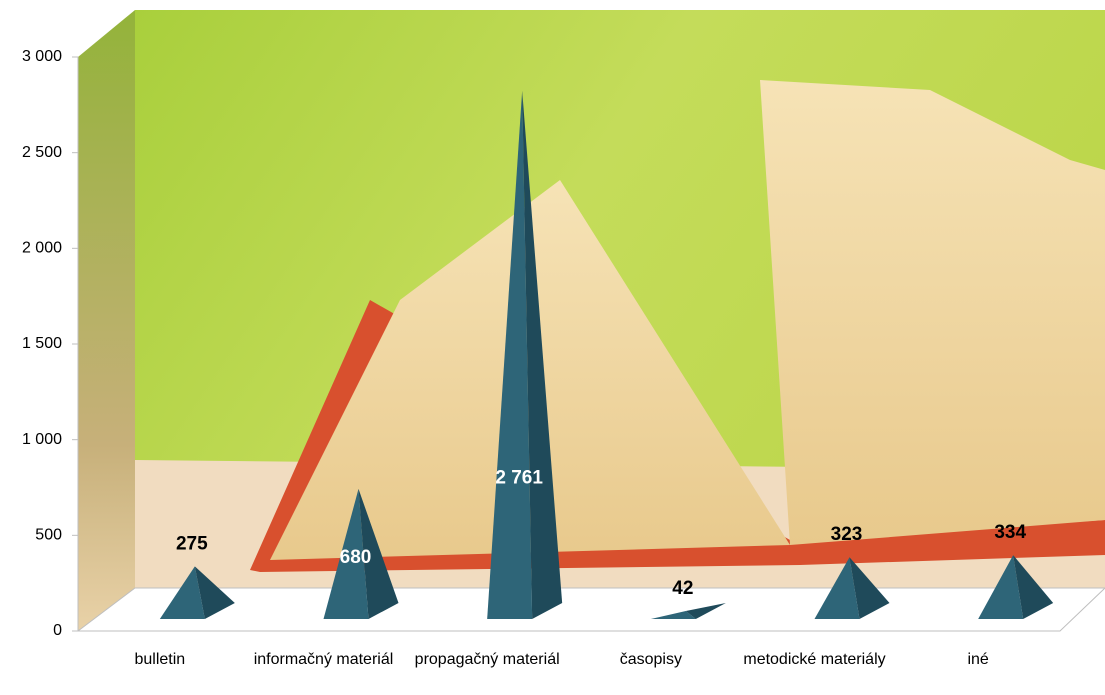  What do you see at coordinates (519, 477) in the screenshot?
I see `value-label: 2 761` at bounding box center [519, 477].